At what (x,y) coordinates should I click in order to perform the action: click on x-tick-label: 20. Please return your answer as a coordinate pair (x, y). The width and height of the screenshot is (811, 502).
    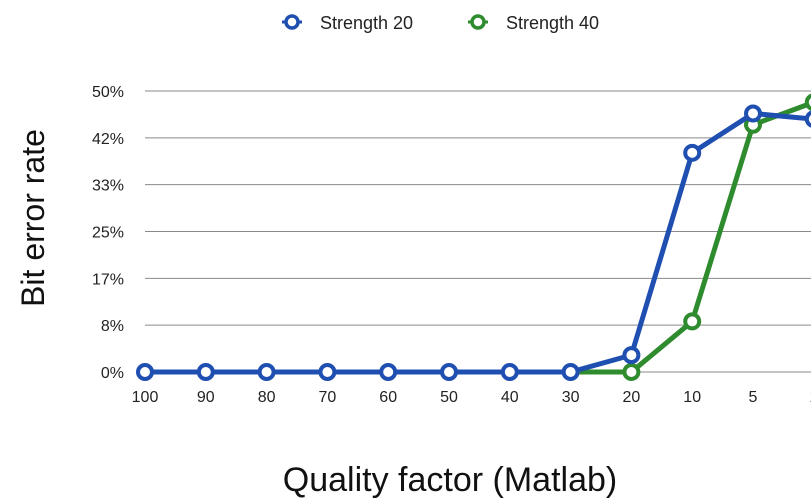
    Looking at the image, I should click on (632, 397).